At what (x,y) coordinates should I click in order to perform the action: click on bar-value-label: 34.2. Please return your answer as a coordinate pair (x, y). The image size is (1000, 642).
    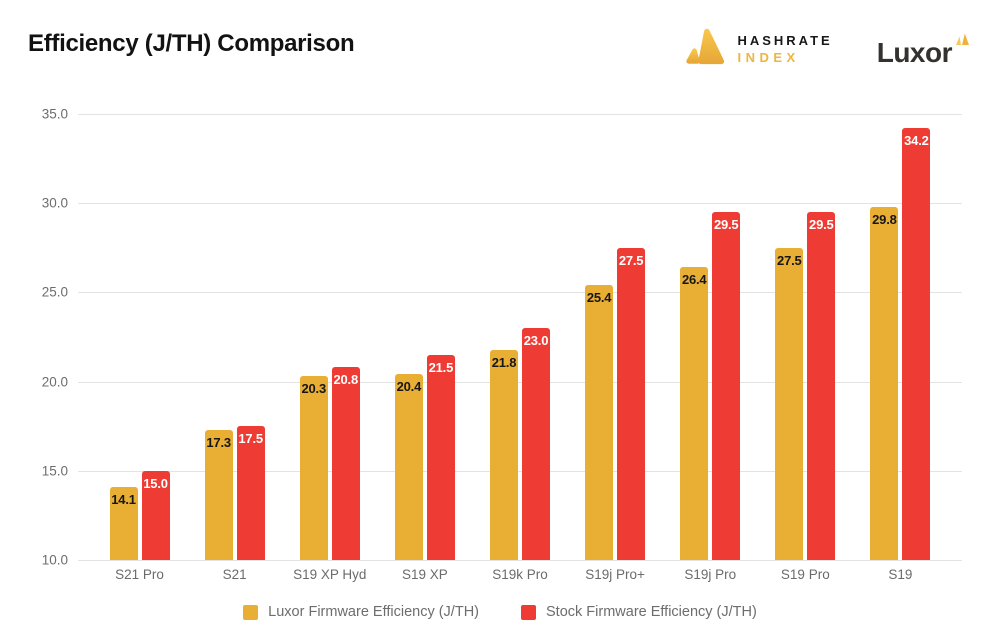
    Looking at the image, I should click on (916, 141).